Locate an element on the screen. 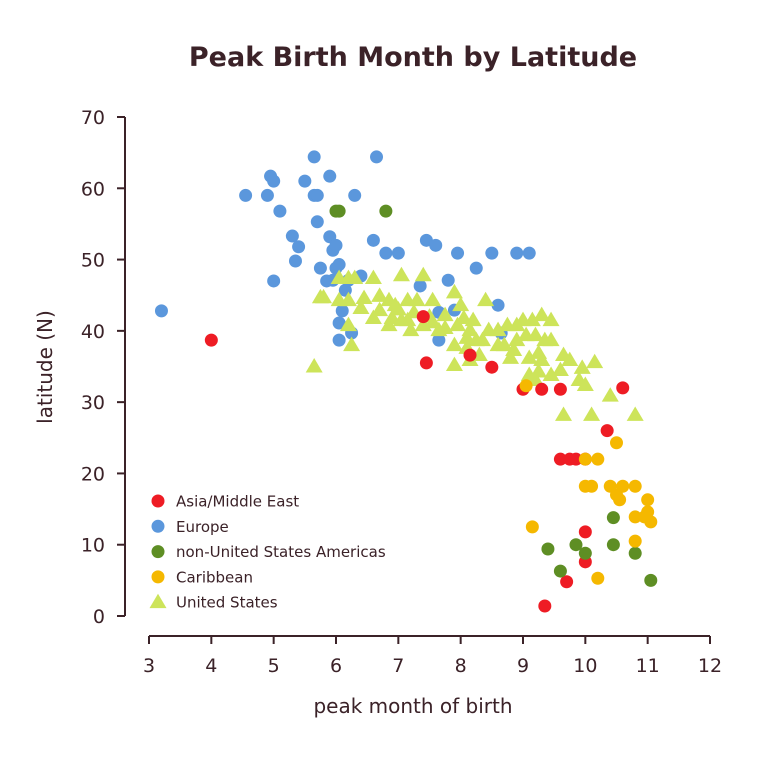  y-tick-label: 10 is located at coordinates (93, 546).